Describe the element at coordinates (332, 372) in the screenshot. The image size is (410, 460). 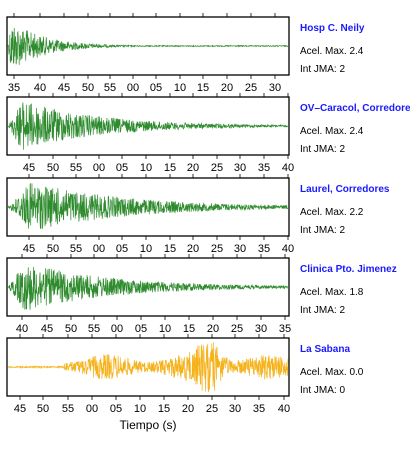
I see `acceleration-max: Acel. Max. 0.0` at that location.